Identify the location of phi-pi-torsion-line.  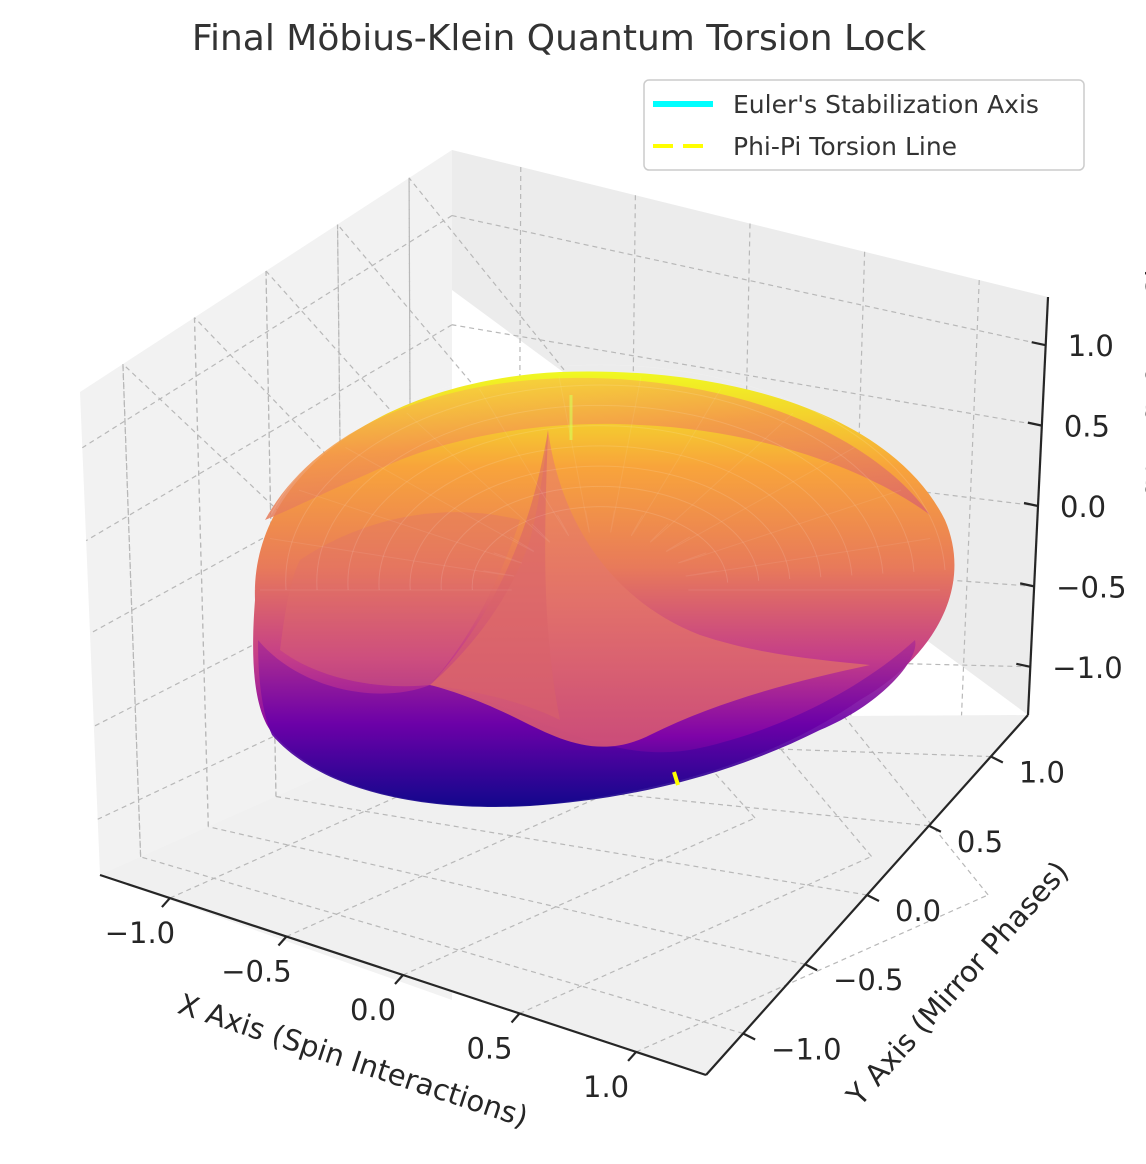
(676, 778).